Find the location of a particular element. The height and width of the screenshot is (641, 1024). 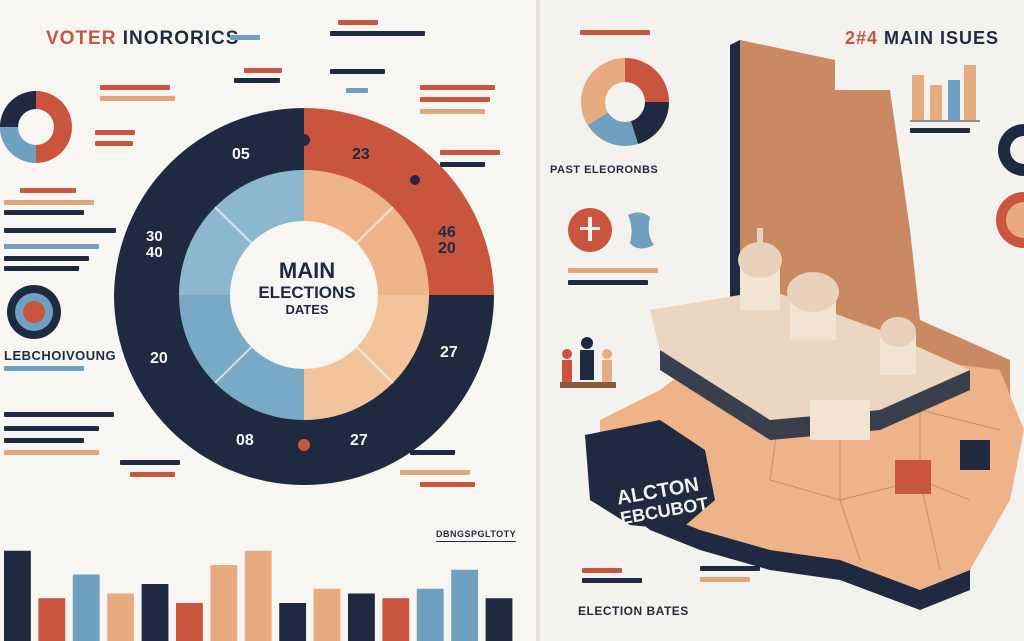

side-label: LEBCHOIVOUNG is located at coordinates (60, 355).